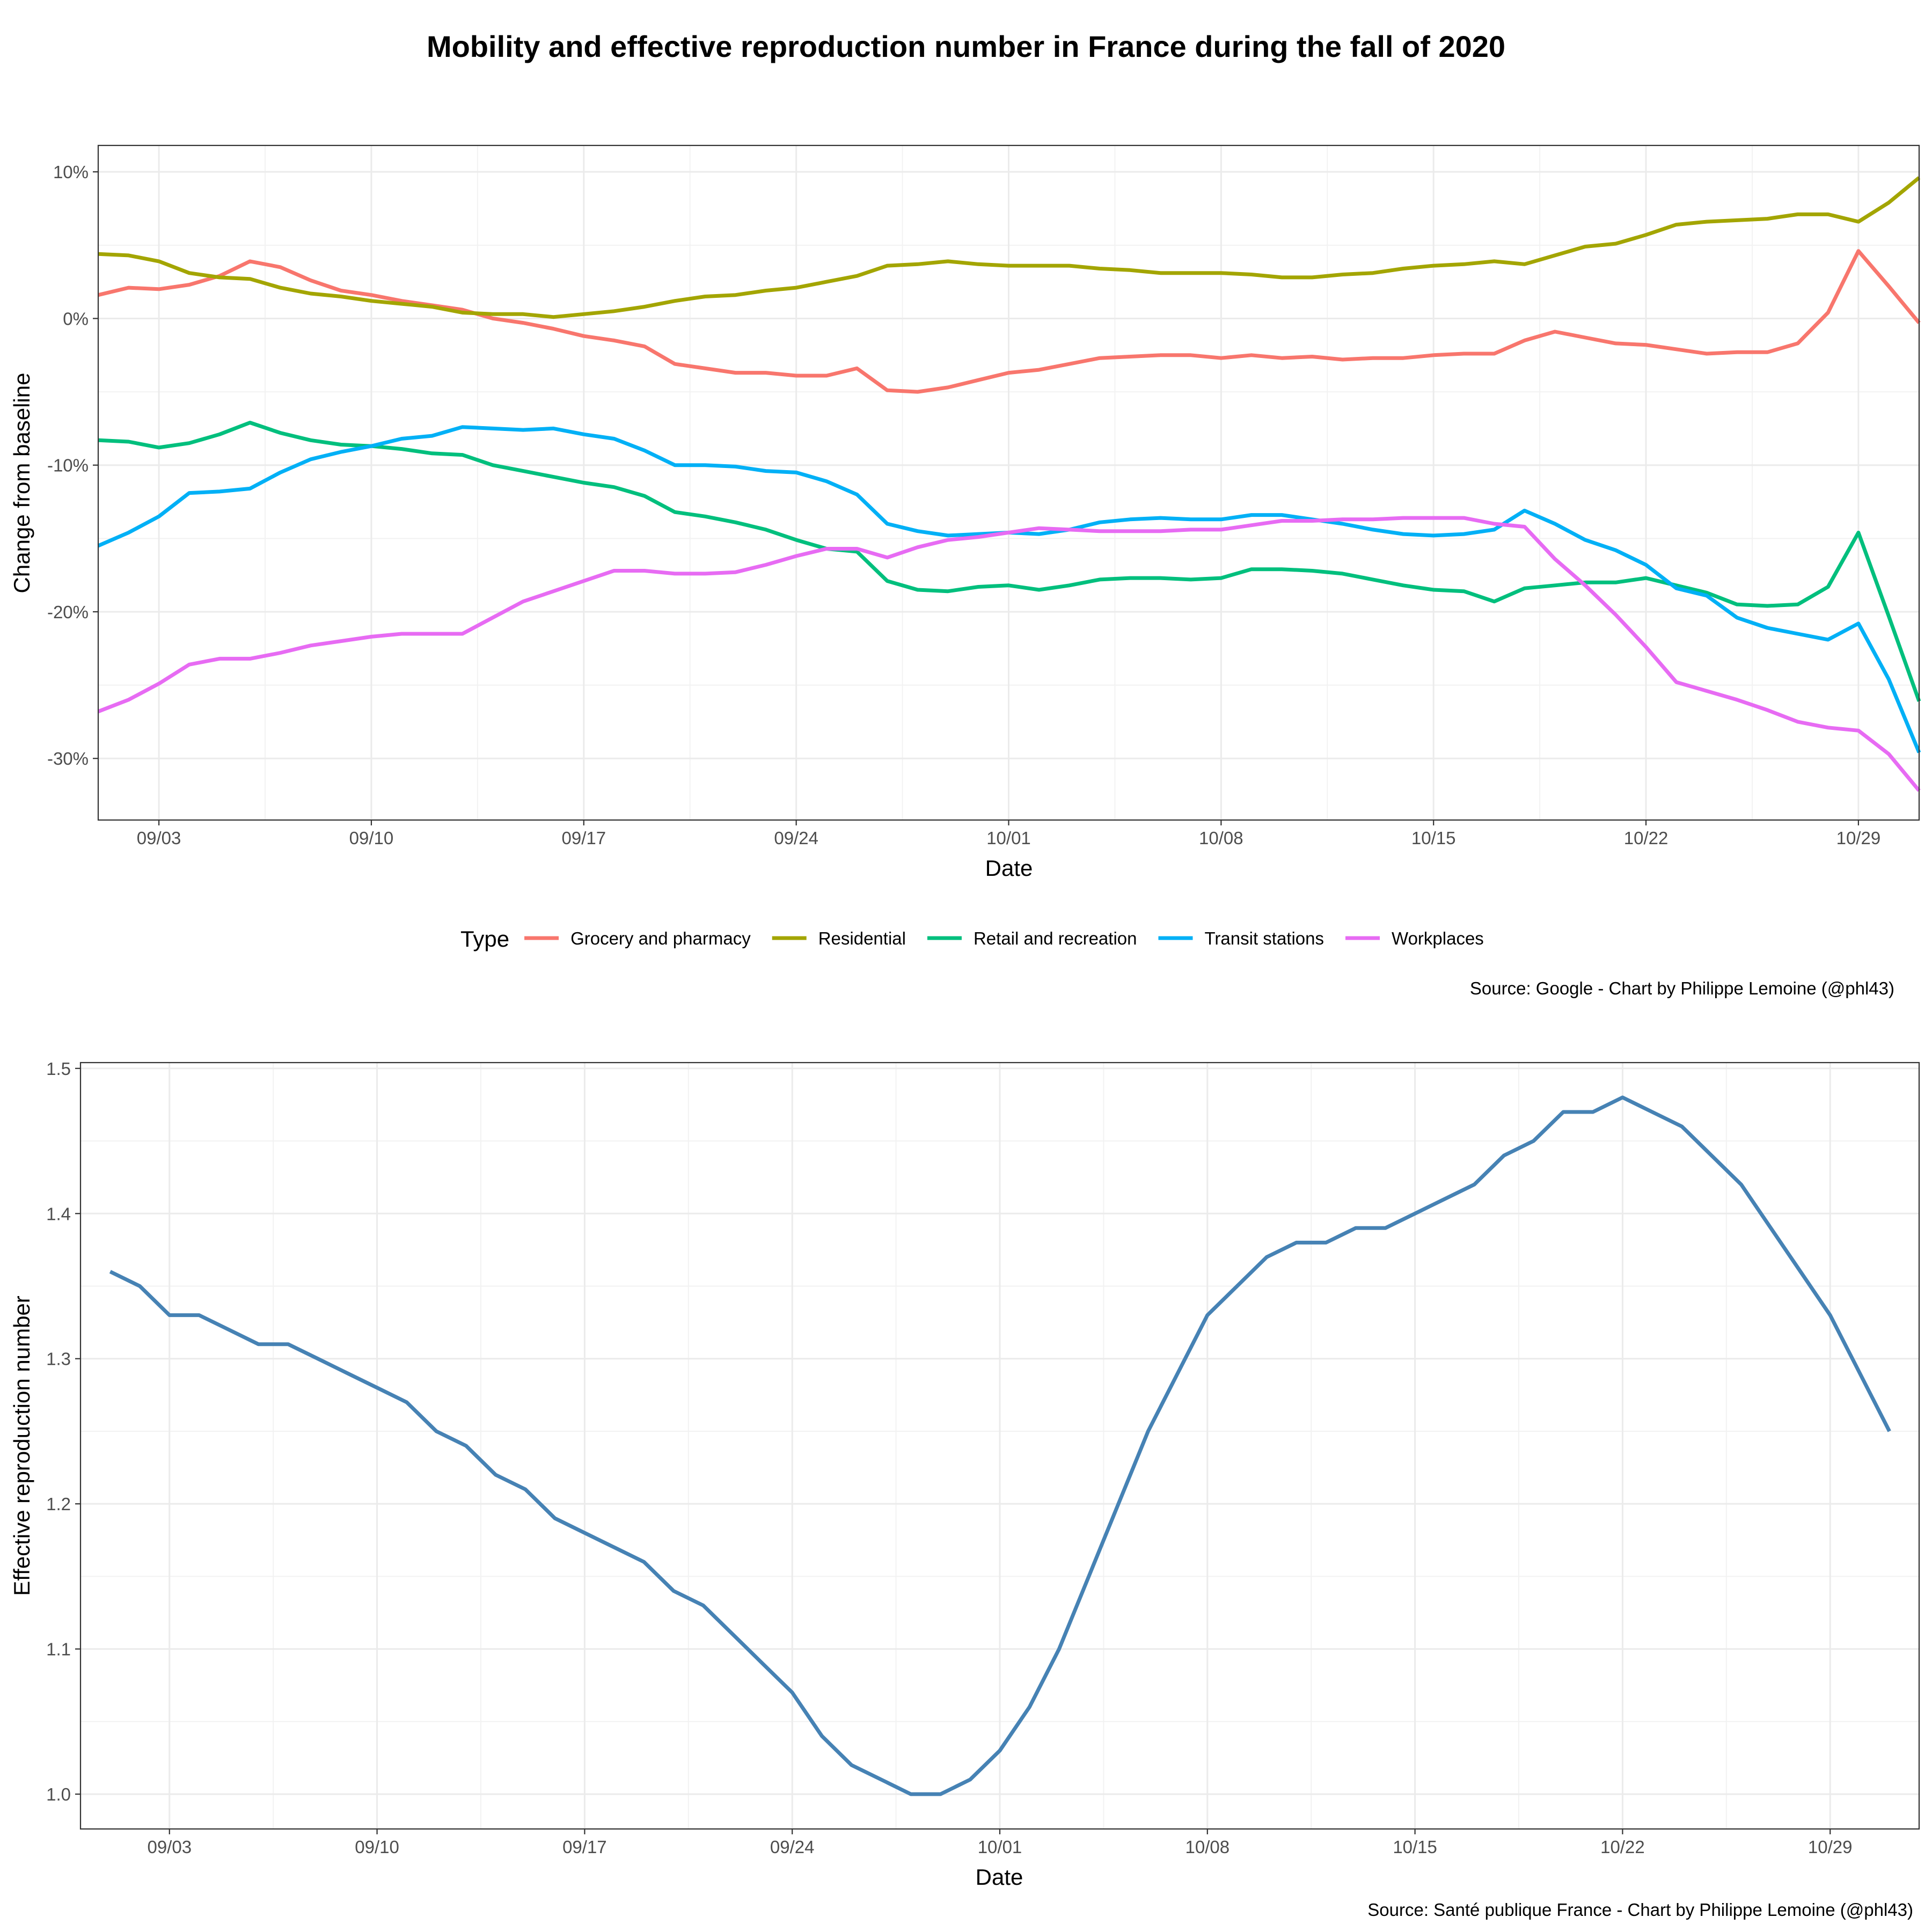 The image size is (1932, 1932). Describe the element at coordinates (1055, 938) in the screenshot. I see `legend-label-retail-and-recreation: Retail and recreation` at that location.